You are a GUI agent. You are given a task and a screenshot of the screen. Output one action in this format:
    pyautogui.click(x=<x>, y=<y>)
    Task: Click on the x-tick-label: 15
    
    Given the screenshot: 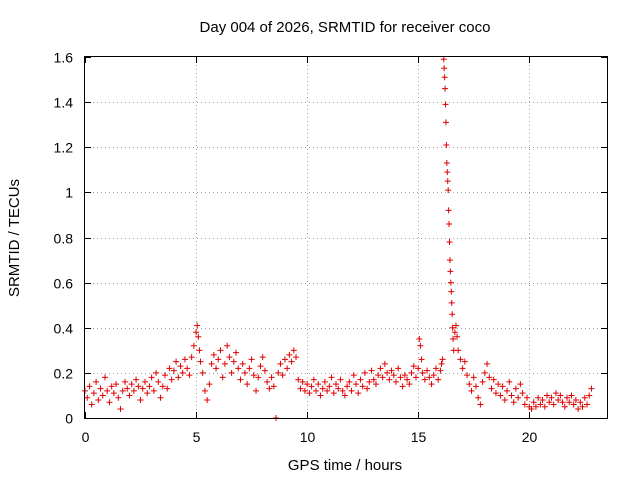 What is the action you would take?
    pyautogui.click(x=419, y=437)
    